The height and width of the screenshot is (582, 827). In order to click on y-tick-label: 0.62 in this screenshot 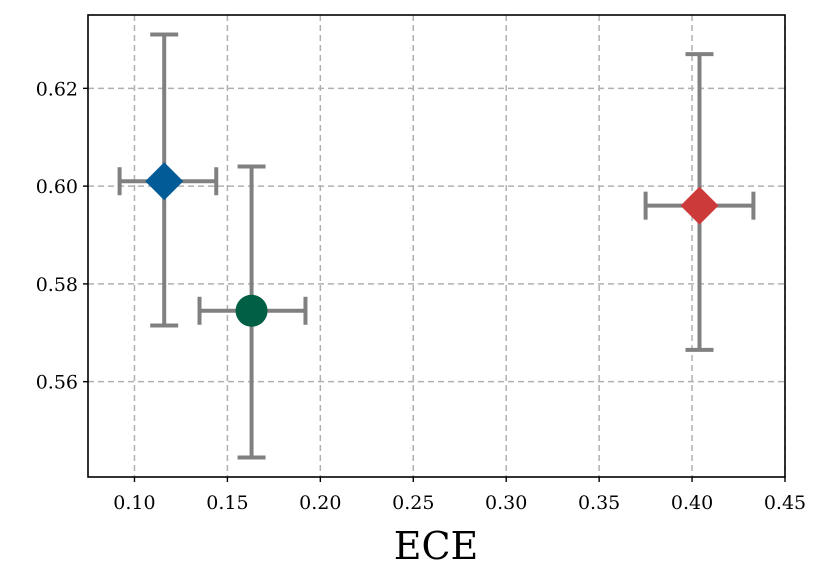, I will do `click(57, 89)`.